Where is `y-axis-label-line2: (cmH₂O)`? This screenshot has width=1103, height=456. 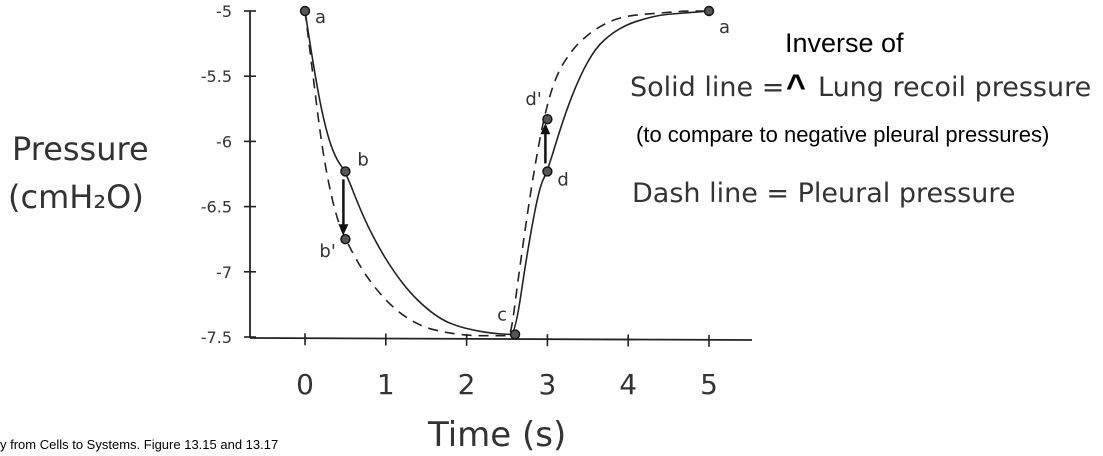
y-axis-label-line2: (cmH₂O) is located at coordinates (76, 197).